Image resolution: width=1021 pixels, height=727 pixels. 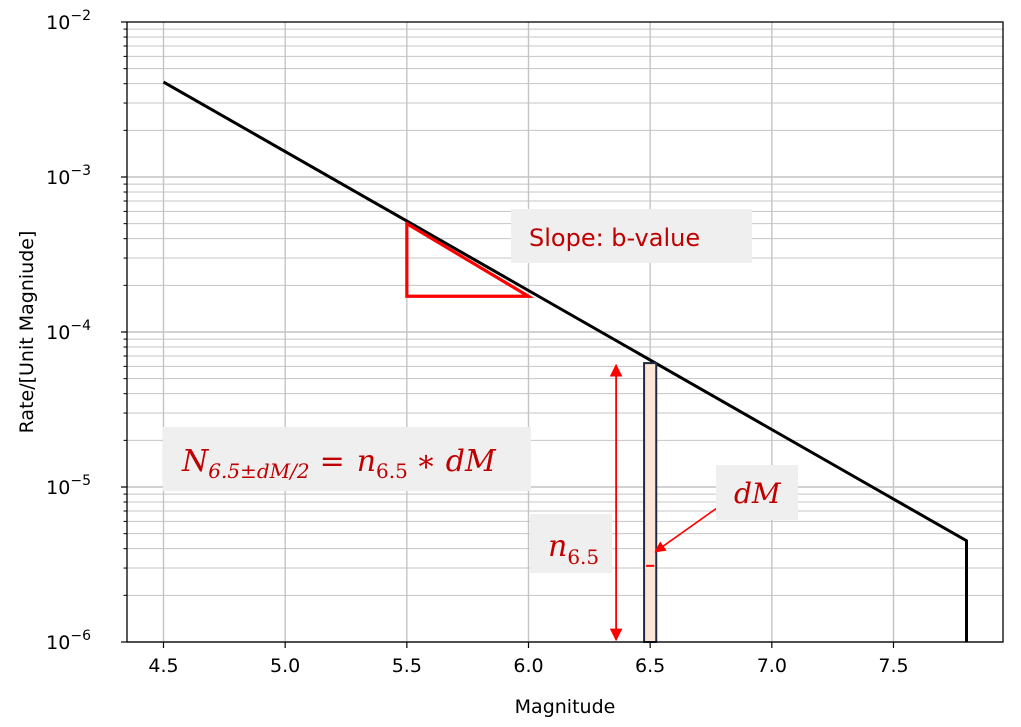 What do you see at coordinates (893, 666) in the screenshot?
I see `x-tick-label: 7.5` at bounding box center [893, 666].